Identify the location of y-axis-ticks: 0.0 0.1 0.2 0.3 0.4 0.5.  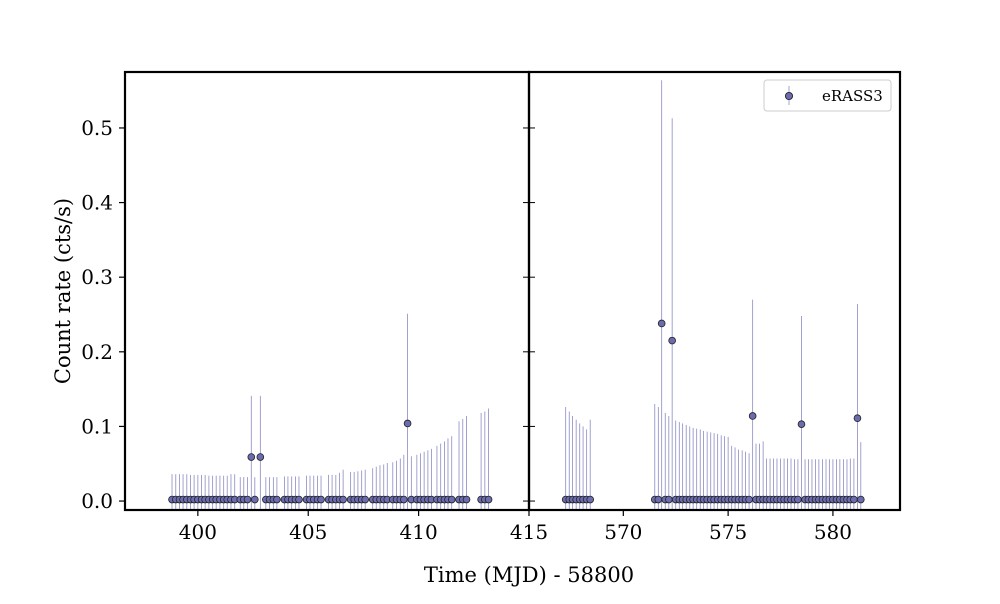
(103, 314).